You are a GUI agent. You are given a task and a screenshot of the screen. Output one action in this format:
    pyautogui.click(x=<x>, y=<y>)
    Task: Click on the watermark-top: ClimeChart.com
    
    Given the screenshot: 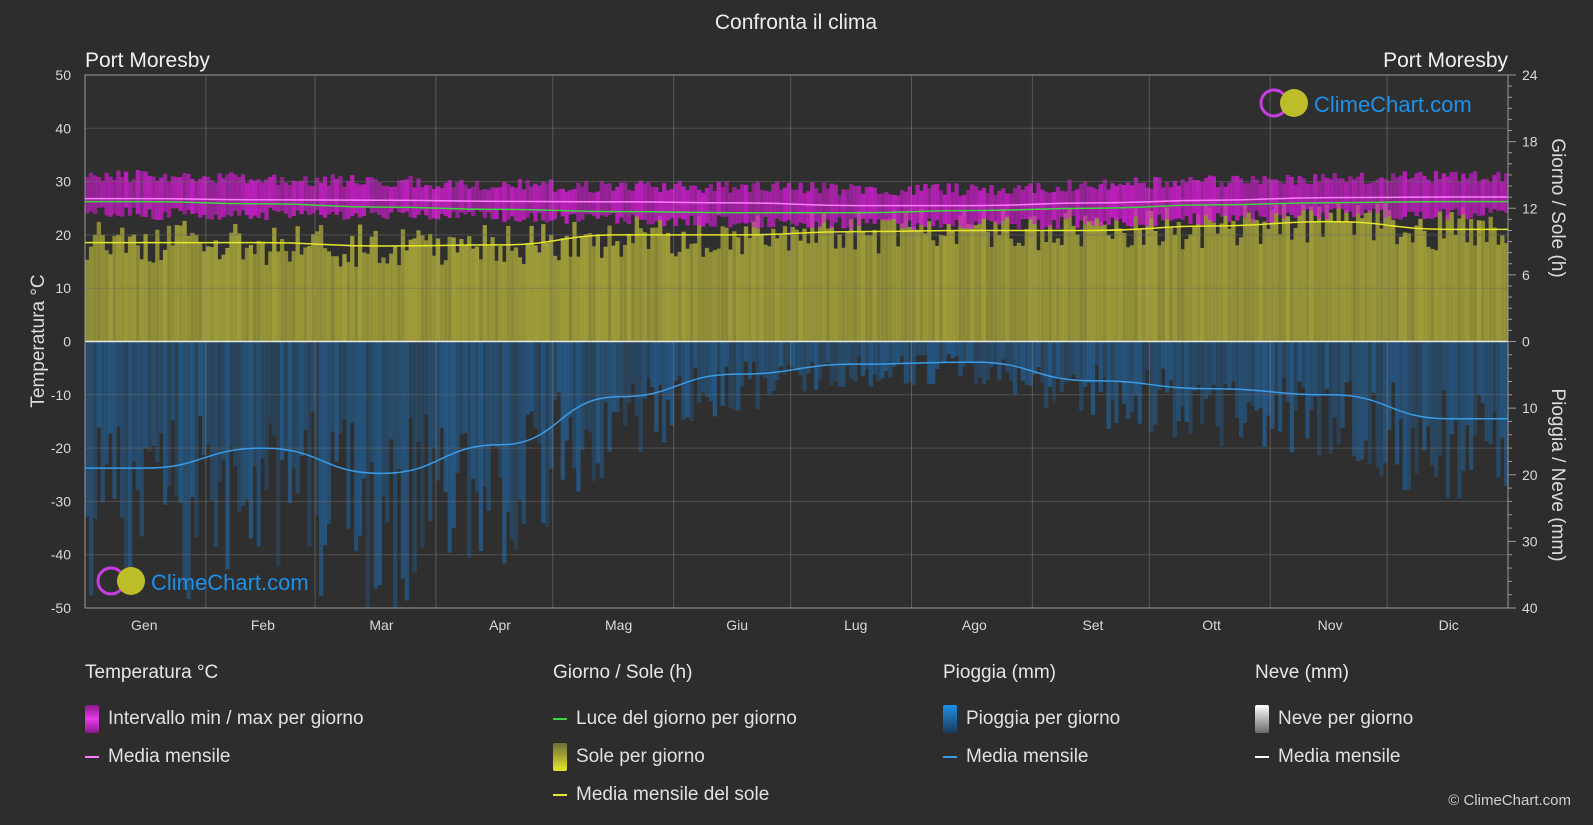 What is the action you would take?
    pyautogui.click(x=1365, y=103)
    